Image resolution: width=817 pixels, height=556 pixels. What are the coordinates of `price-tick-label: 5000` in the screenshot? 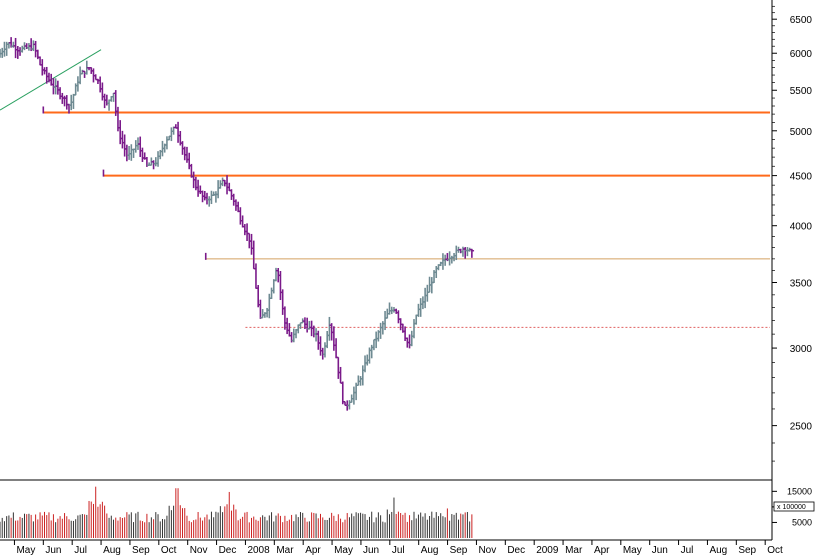 It's located at (801, 132).